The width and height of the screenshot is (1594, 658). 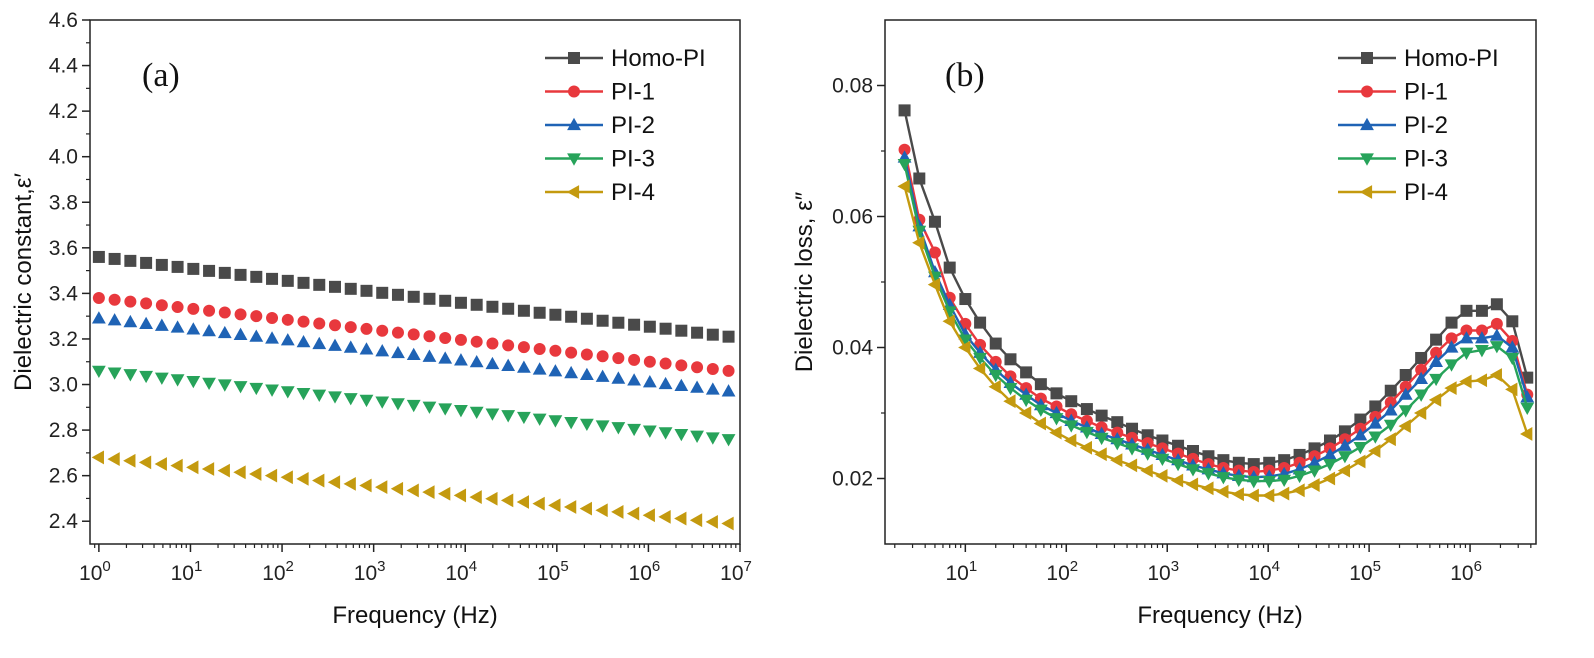 I want to click on panel-a-legend-label: PI-4, so click(x=633, y=192).